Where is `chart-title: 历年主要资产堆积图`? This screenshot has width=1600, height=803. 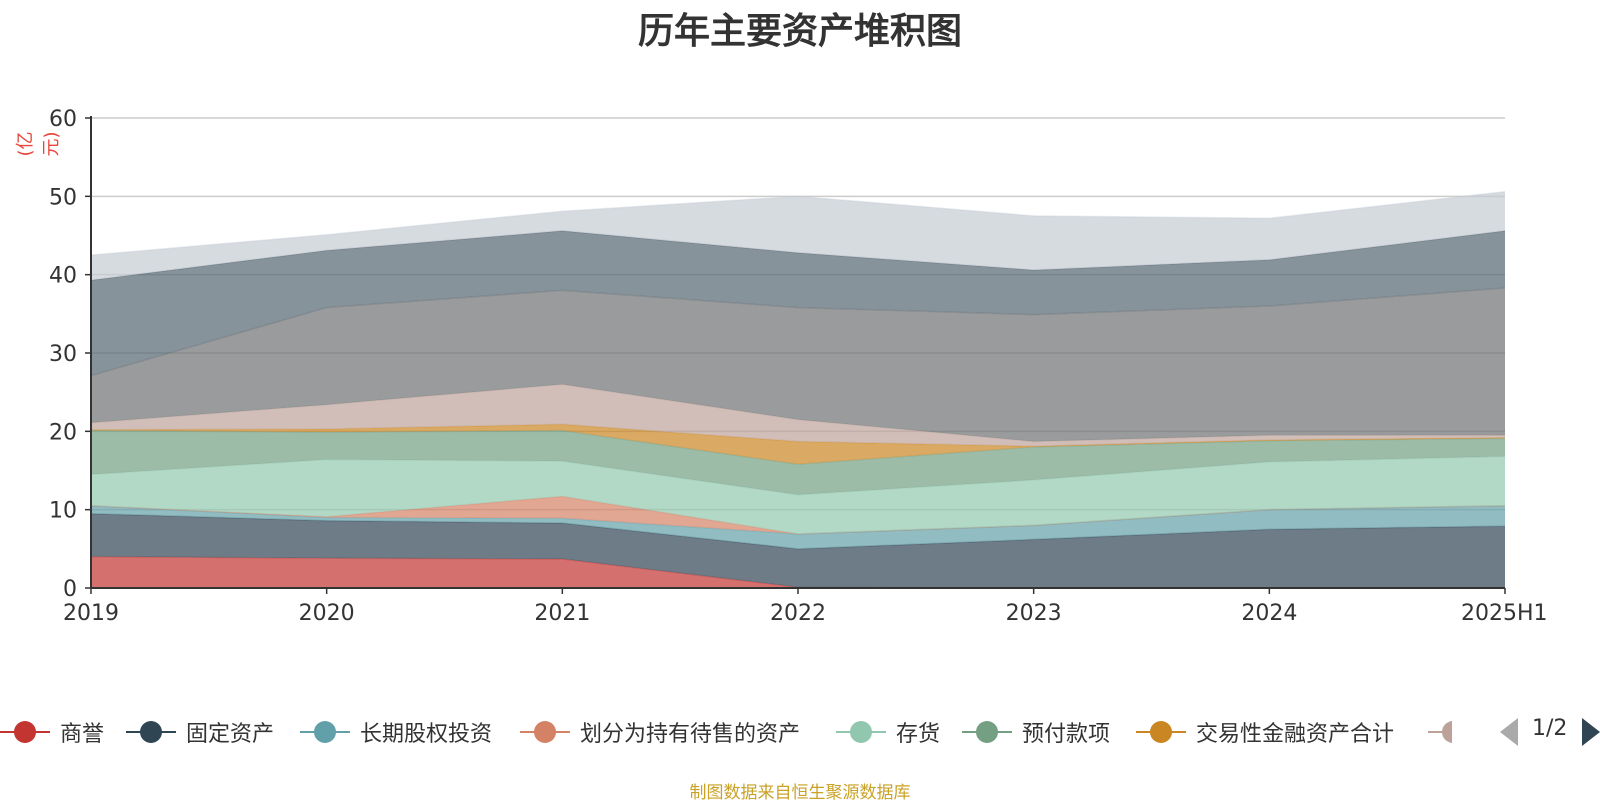
chart-title: 历年主要资产堆积图 is located at coordinates (799, 31).